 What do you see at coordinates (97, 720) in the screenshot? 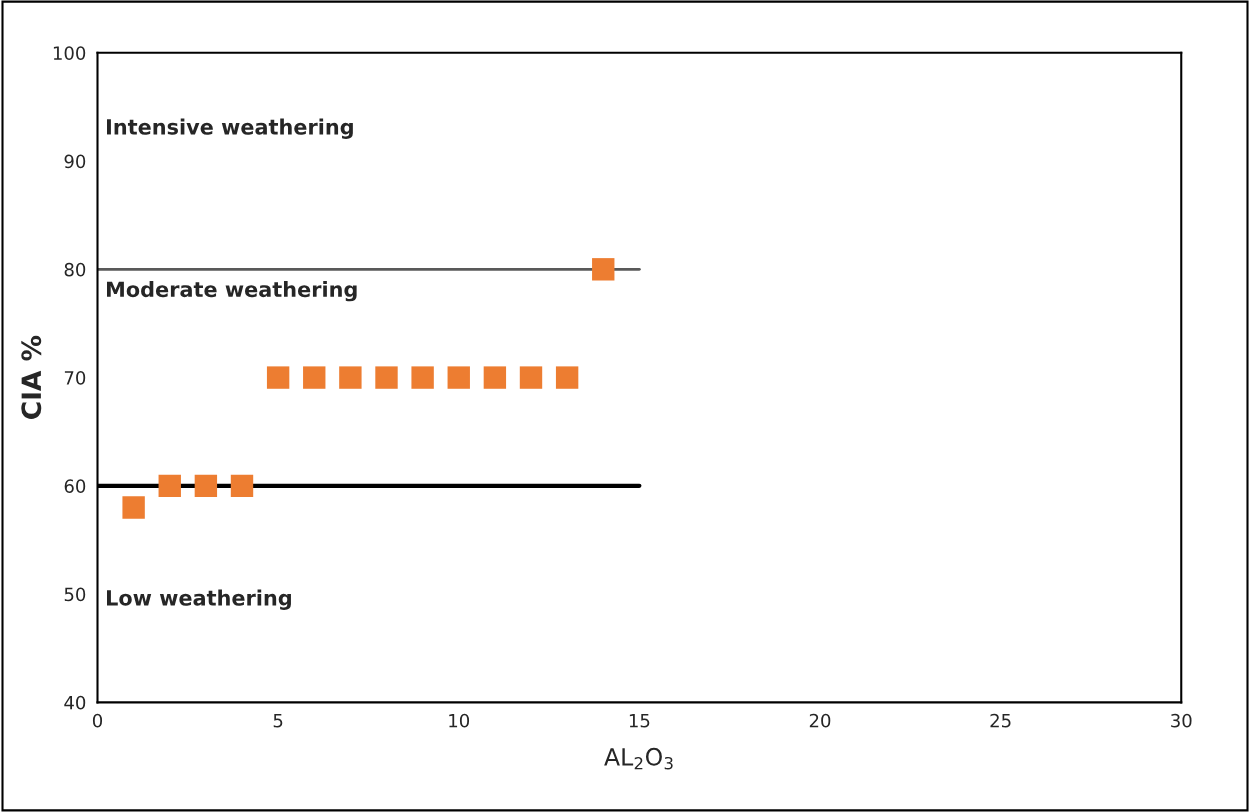
I see `x-tick-label: 0` at bounding box center [97, 720].